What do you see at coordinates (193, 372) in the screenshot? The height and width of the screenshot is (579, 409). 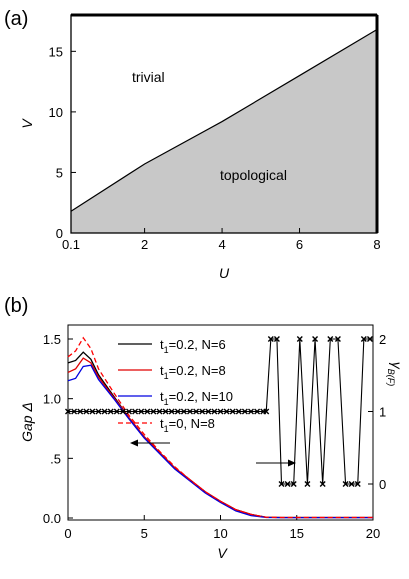 I see `legend-label-2: t1=0.2, N=8` at bounding box center [193, 372].